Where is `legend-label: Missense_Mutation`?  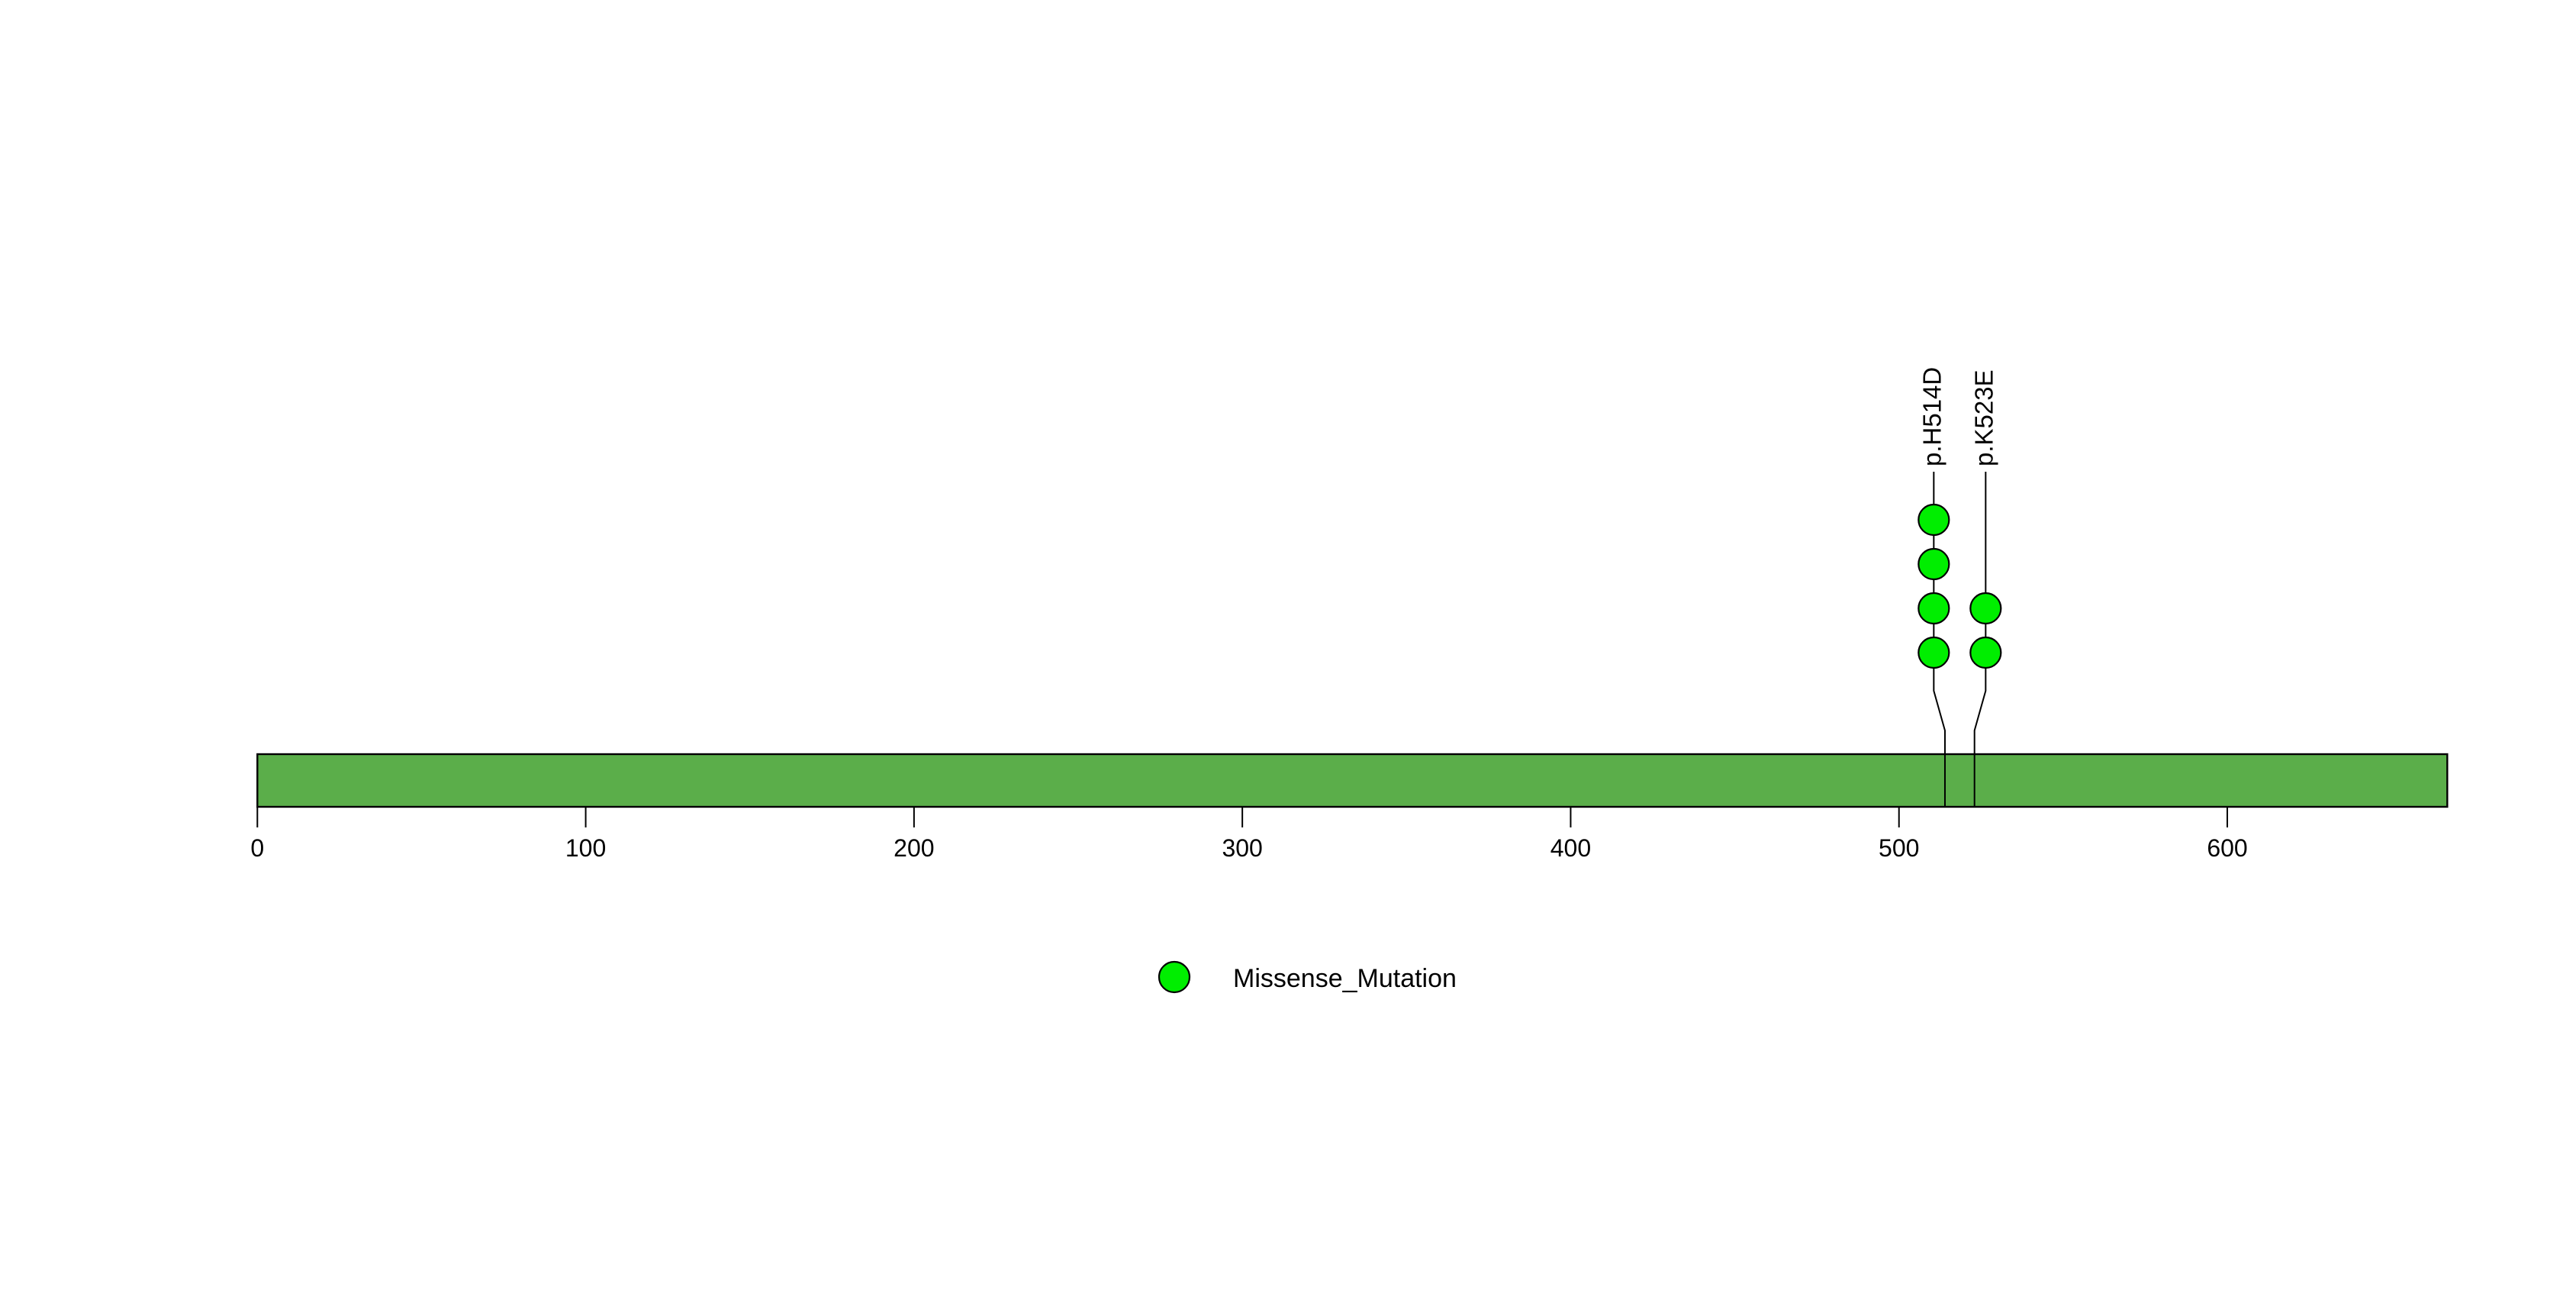 legend-label: Missense_Mutation is located at coordinates (1345, 979).